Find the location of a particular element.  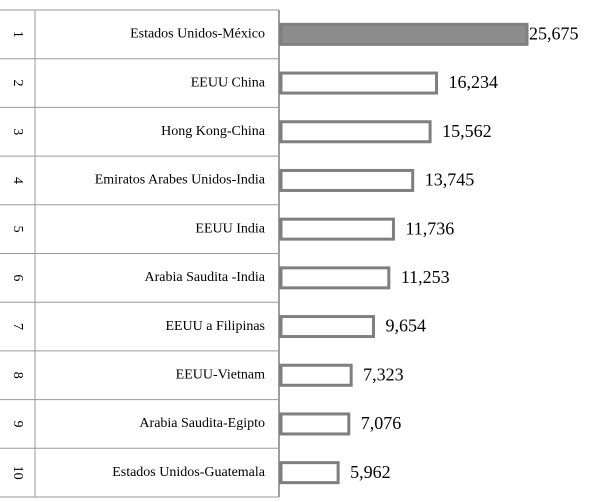

category-label: Estados Unidos-Guatemala is located at coordinates (189, 472).